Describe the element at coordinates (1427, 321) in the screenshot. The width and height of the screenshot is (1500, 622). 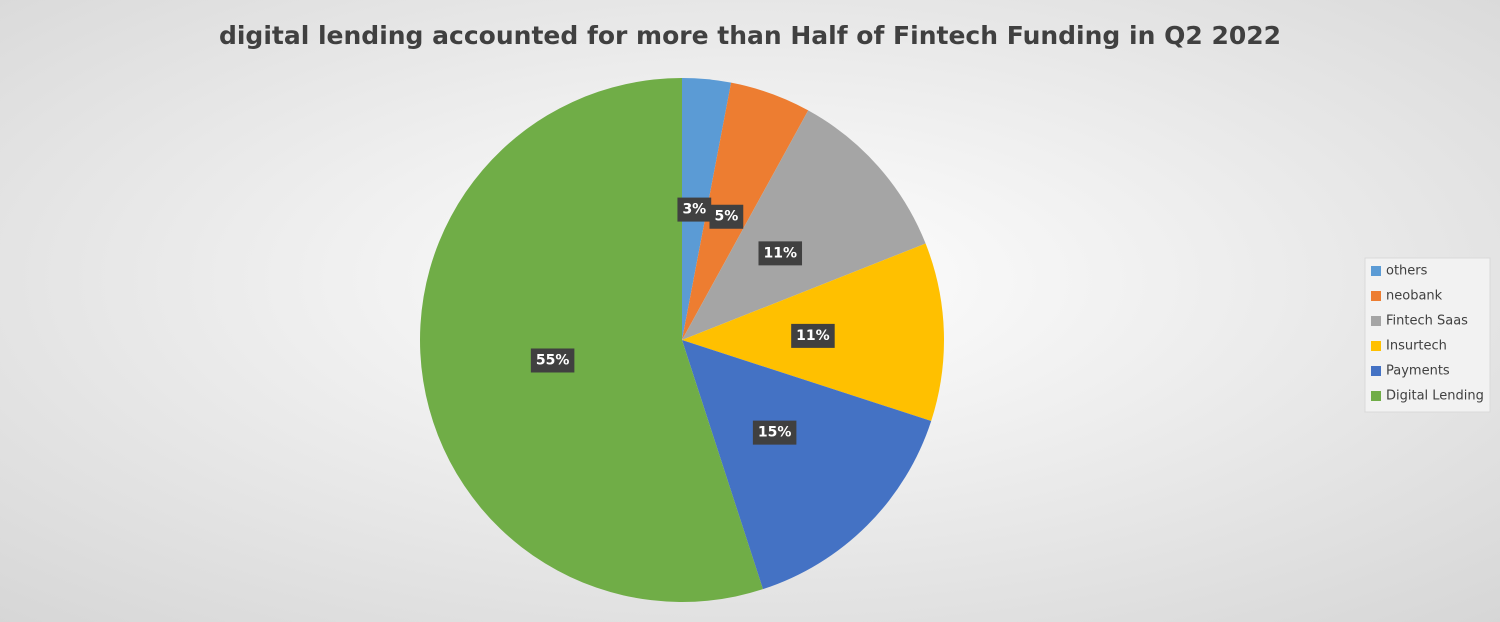
I see `legend-label: Fintech Saas` at that location.